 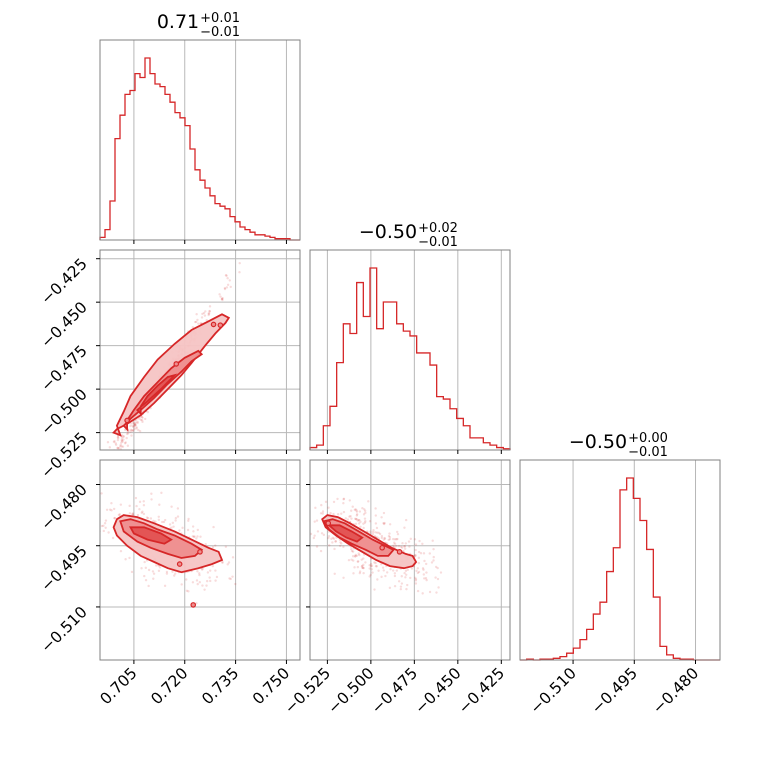 I want to click on panel-frame, so click(x=410, y=560).